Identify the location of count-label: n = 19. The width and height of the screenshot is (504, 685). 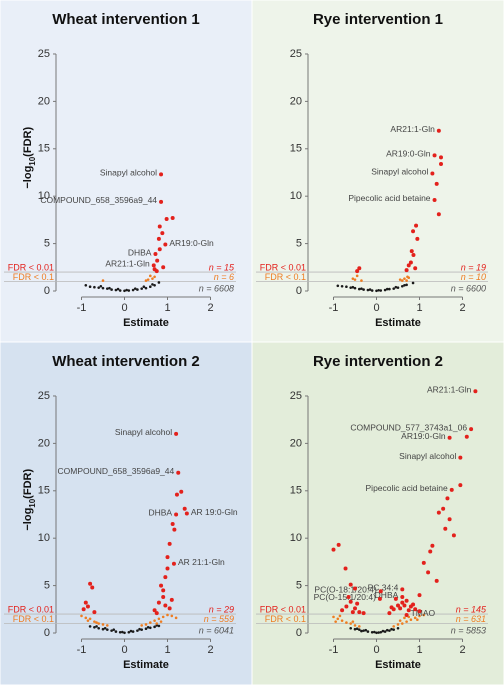
(473, 267).